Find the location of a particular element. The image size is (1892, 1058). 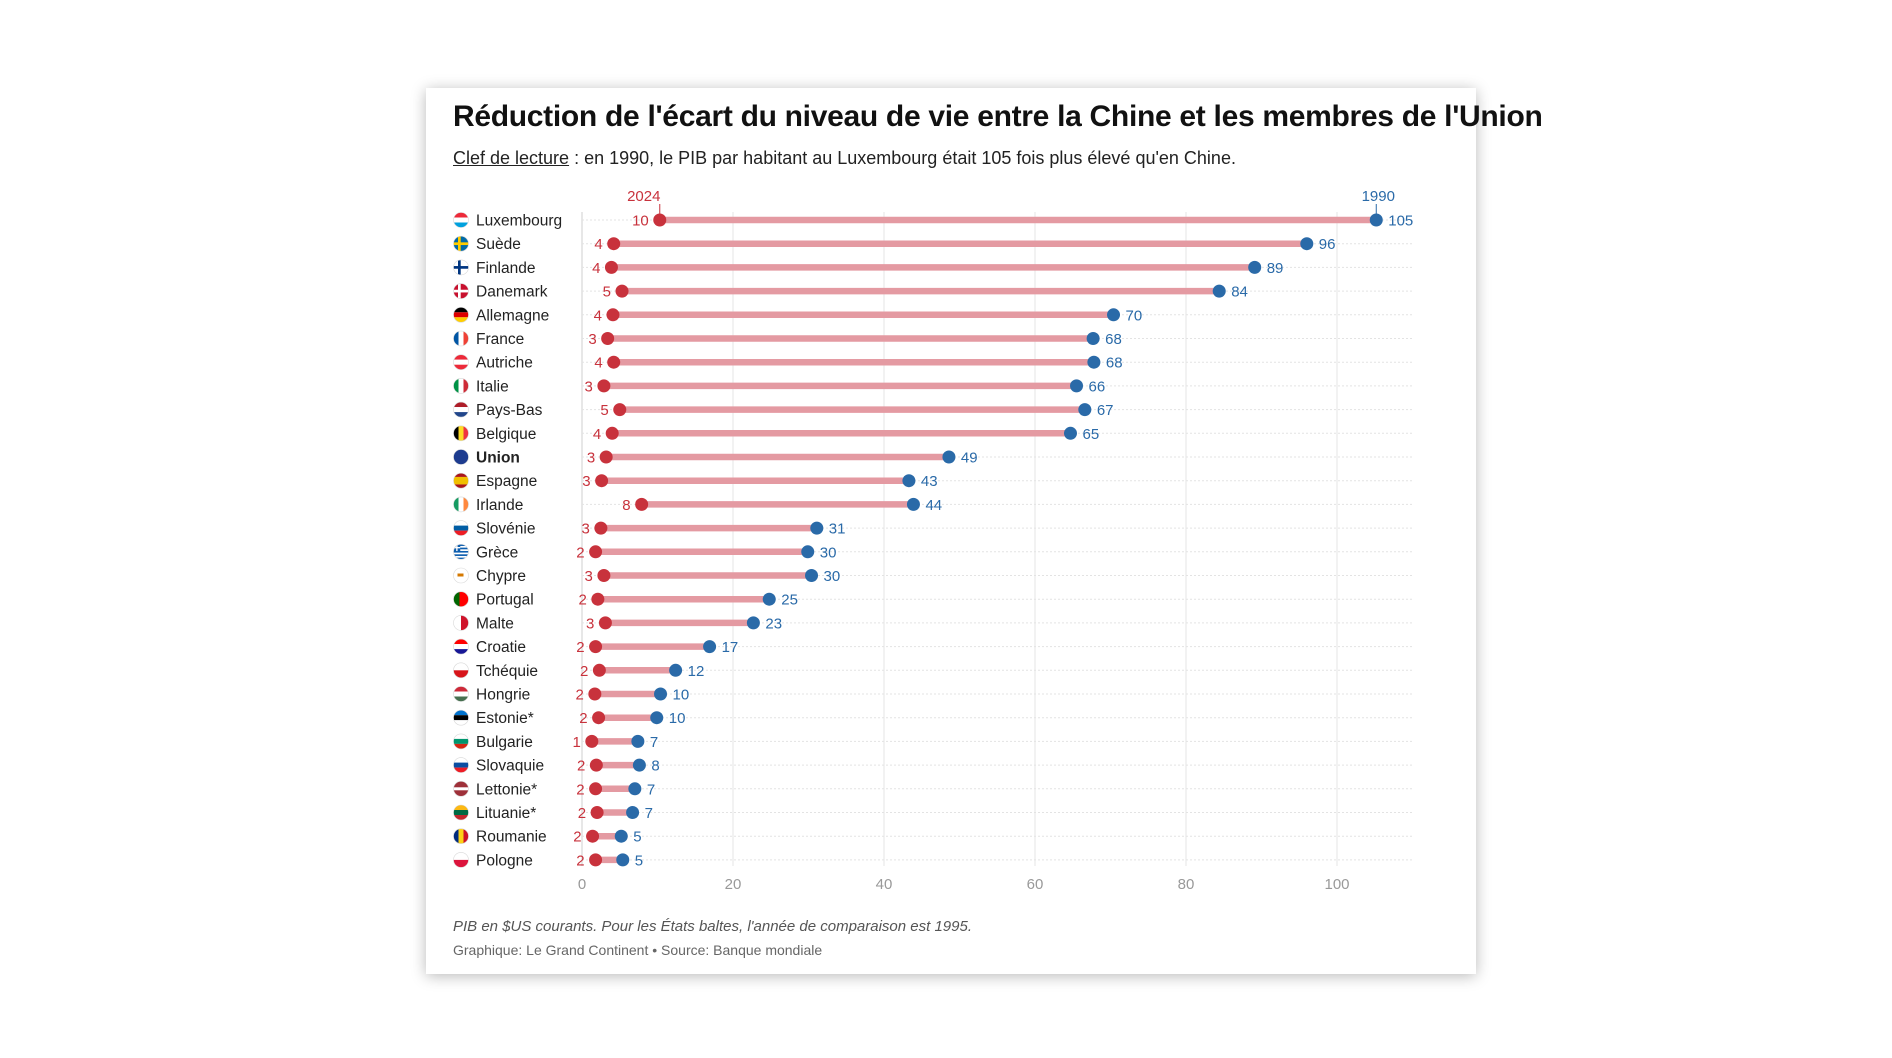

flag-romania-icon is located at coordinates (461, 836).